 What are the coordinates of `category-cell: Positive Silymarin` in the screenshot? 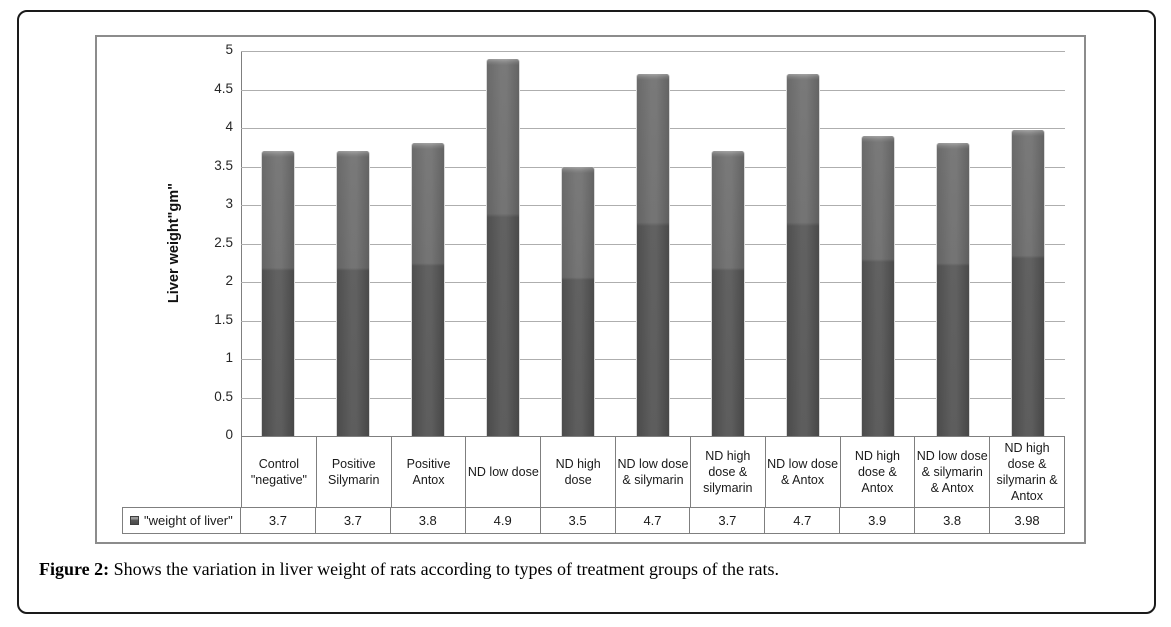 It's located at (353, 472).